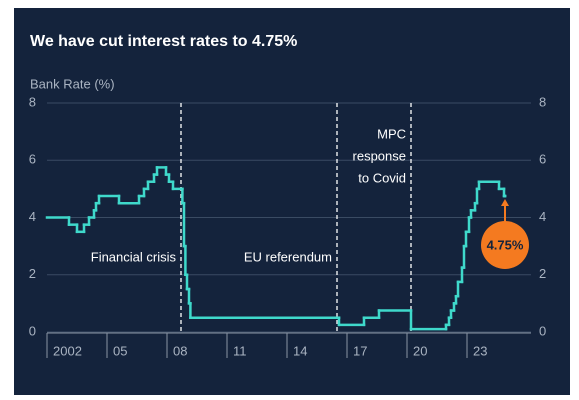 This screenshot has height=400, width=579. I want to click on x-tick-label: 05, so click(120, 350).